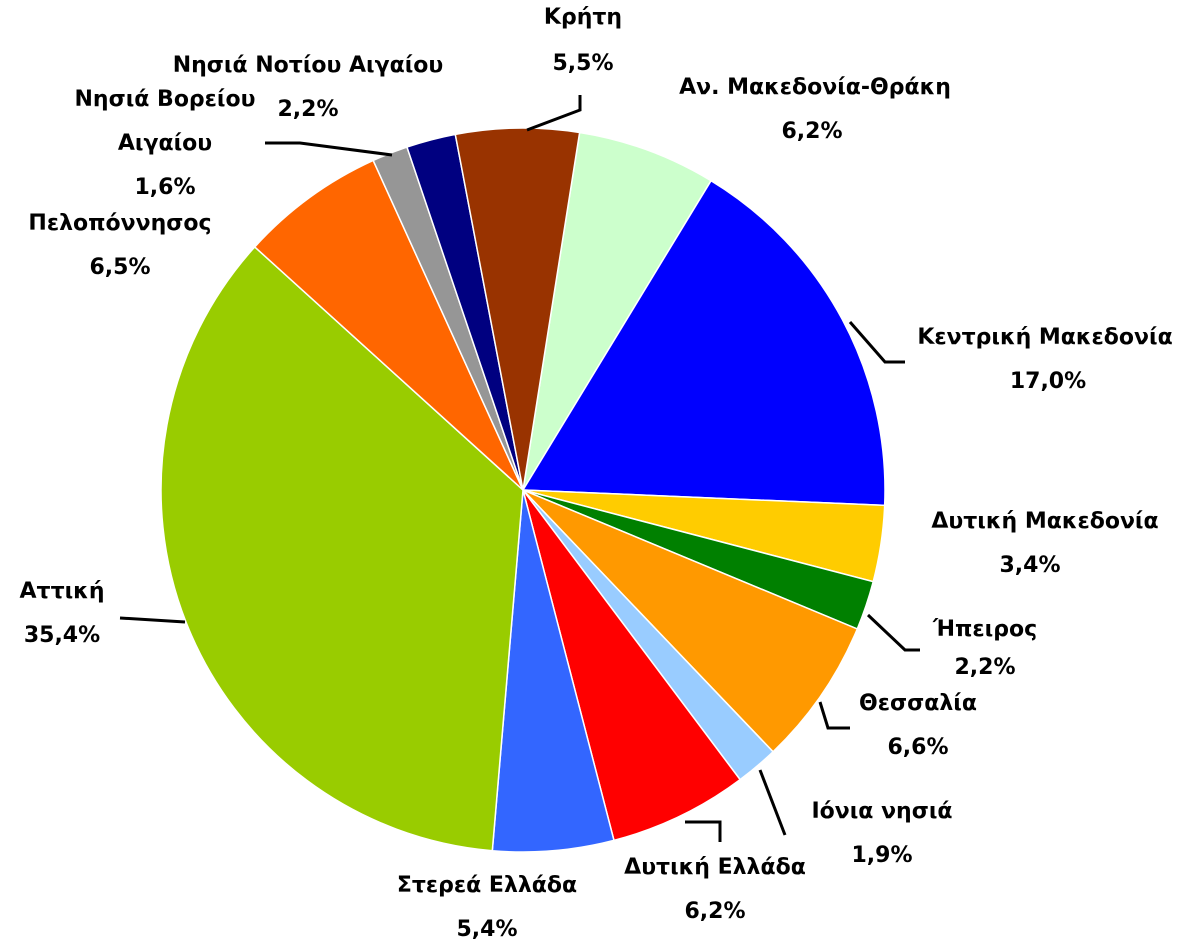  Describe the element at coordinates (62, 635) in the screenshot. I see `slice-value-label: 35,4%` at that location.